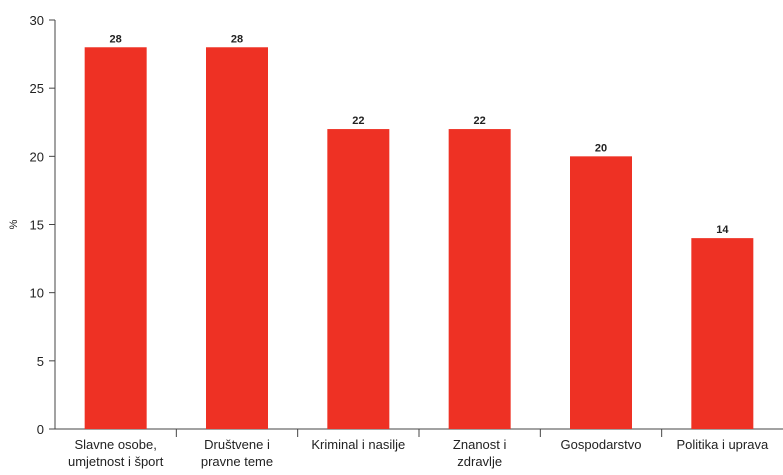 The width and height of the screenshot is (783, 475). Describe the element at coordinates (601, 148) in the screenshot. I see `data-label: 20` at that location.